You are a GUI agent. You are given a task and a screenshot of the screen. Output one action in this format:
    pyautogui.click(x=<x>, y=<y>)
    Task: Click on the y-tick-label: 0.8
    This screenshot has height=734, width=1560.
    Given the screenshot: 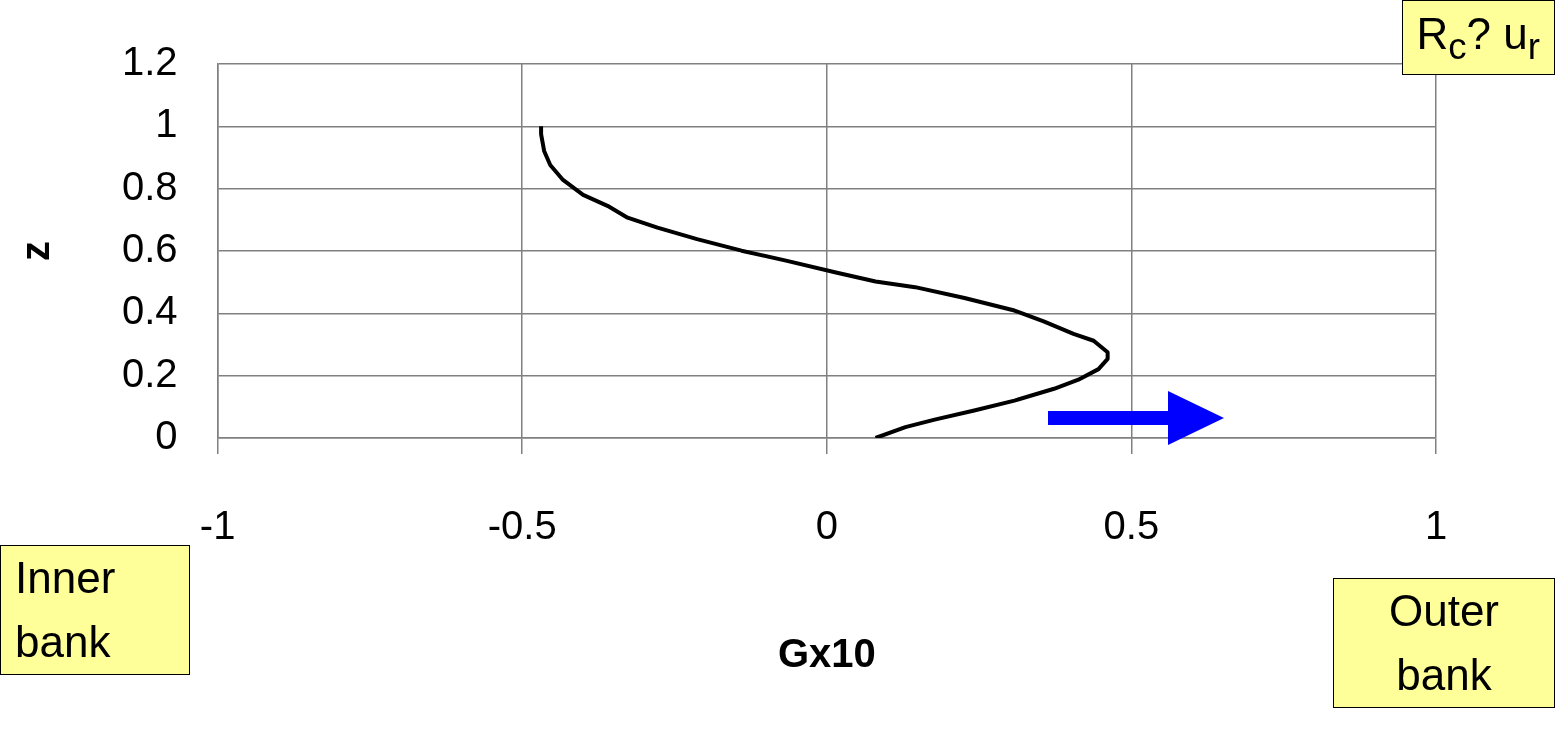 What is the action you would take?
    pyautogui.click(x=150, y=185)
    